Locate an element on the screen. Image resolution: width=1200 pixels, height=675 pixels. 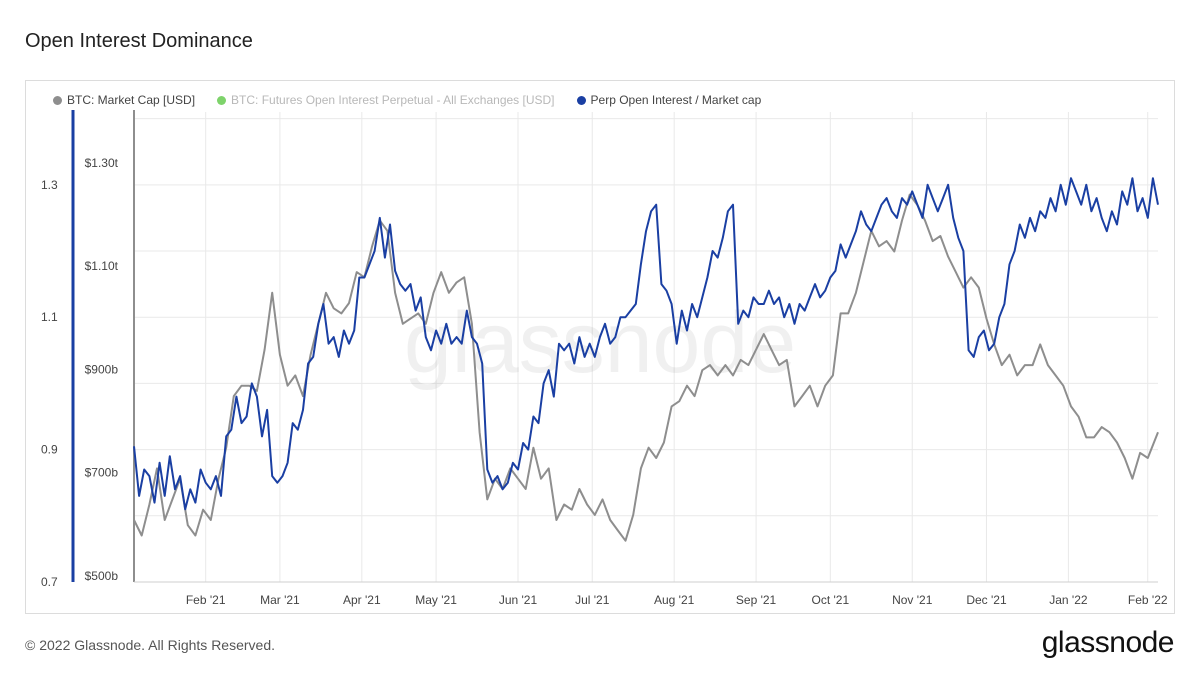
glassnode-logo: glassnode is located at coordinates (1108, 642).